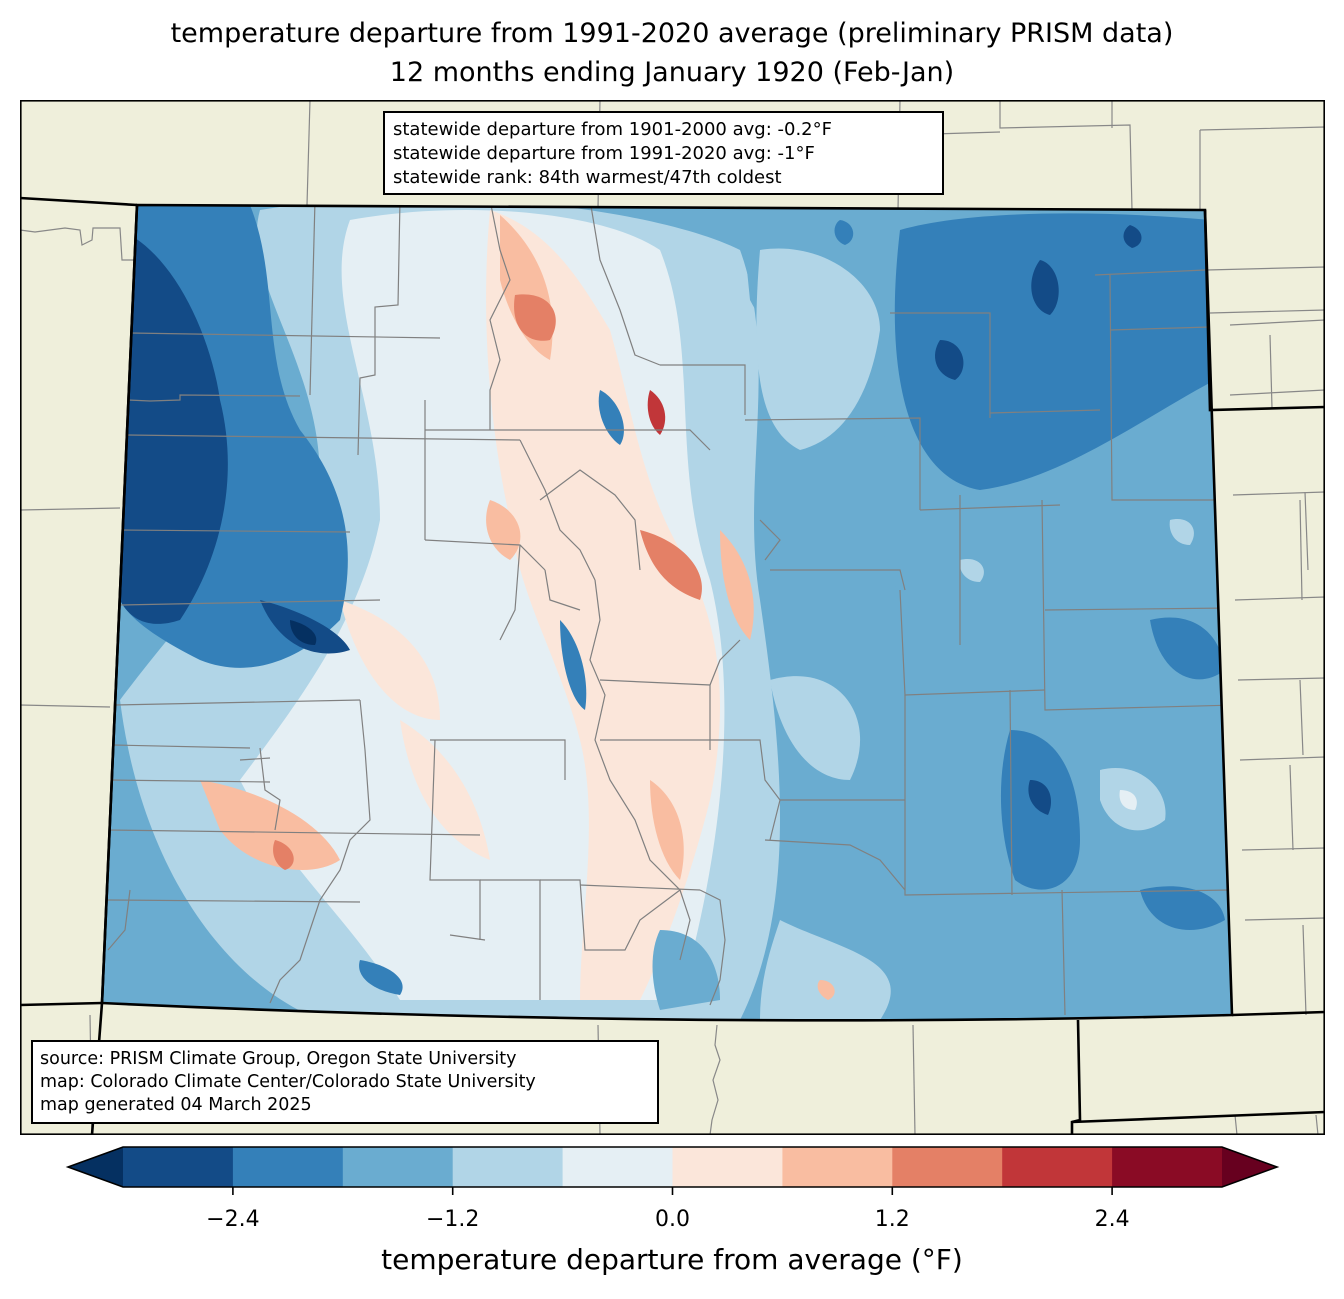  Describe the element at coordinates (233, 1219) in the screenshot. I see `colorbar-tick-label: −2.4` at that location.